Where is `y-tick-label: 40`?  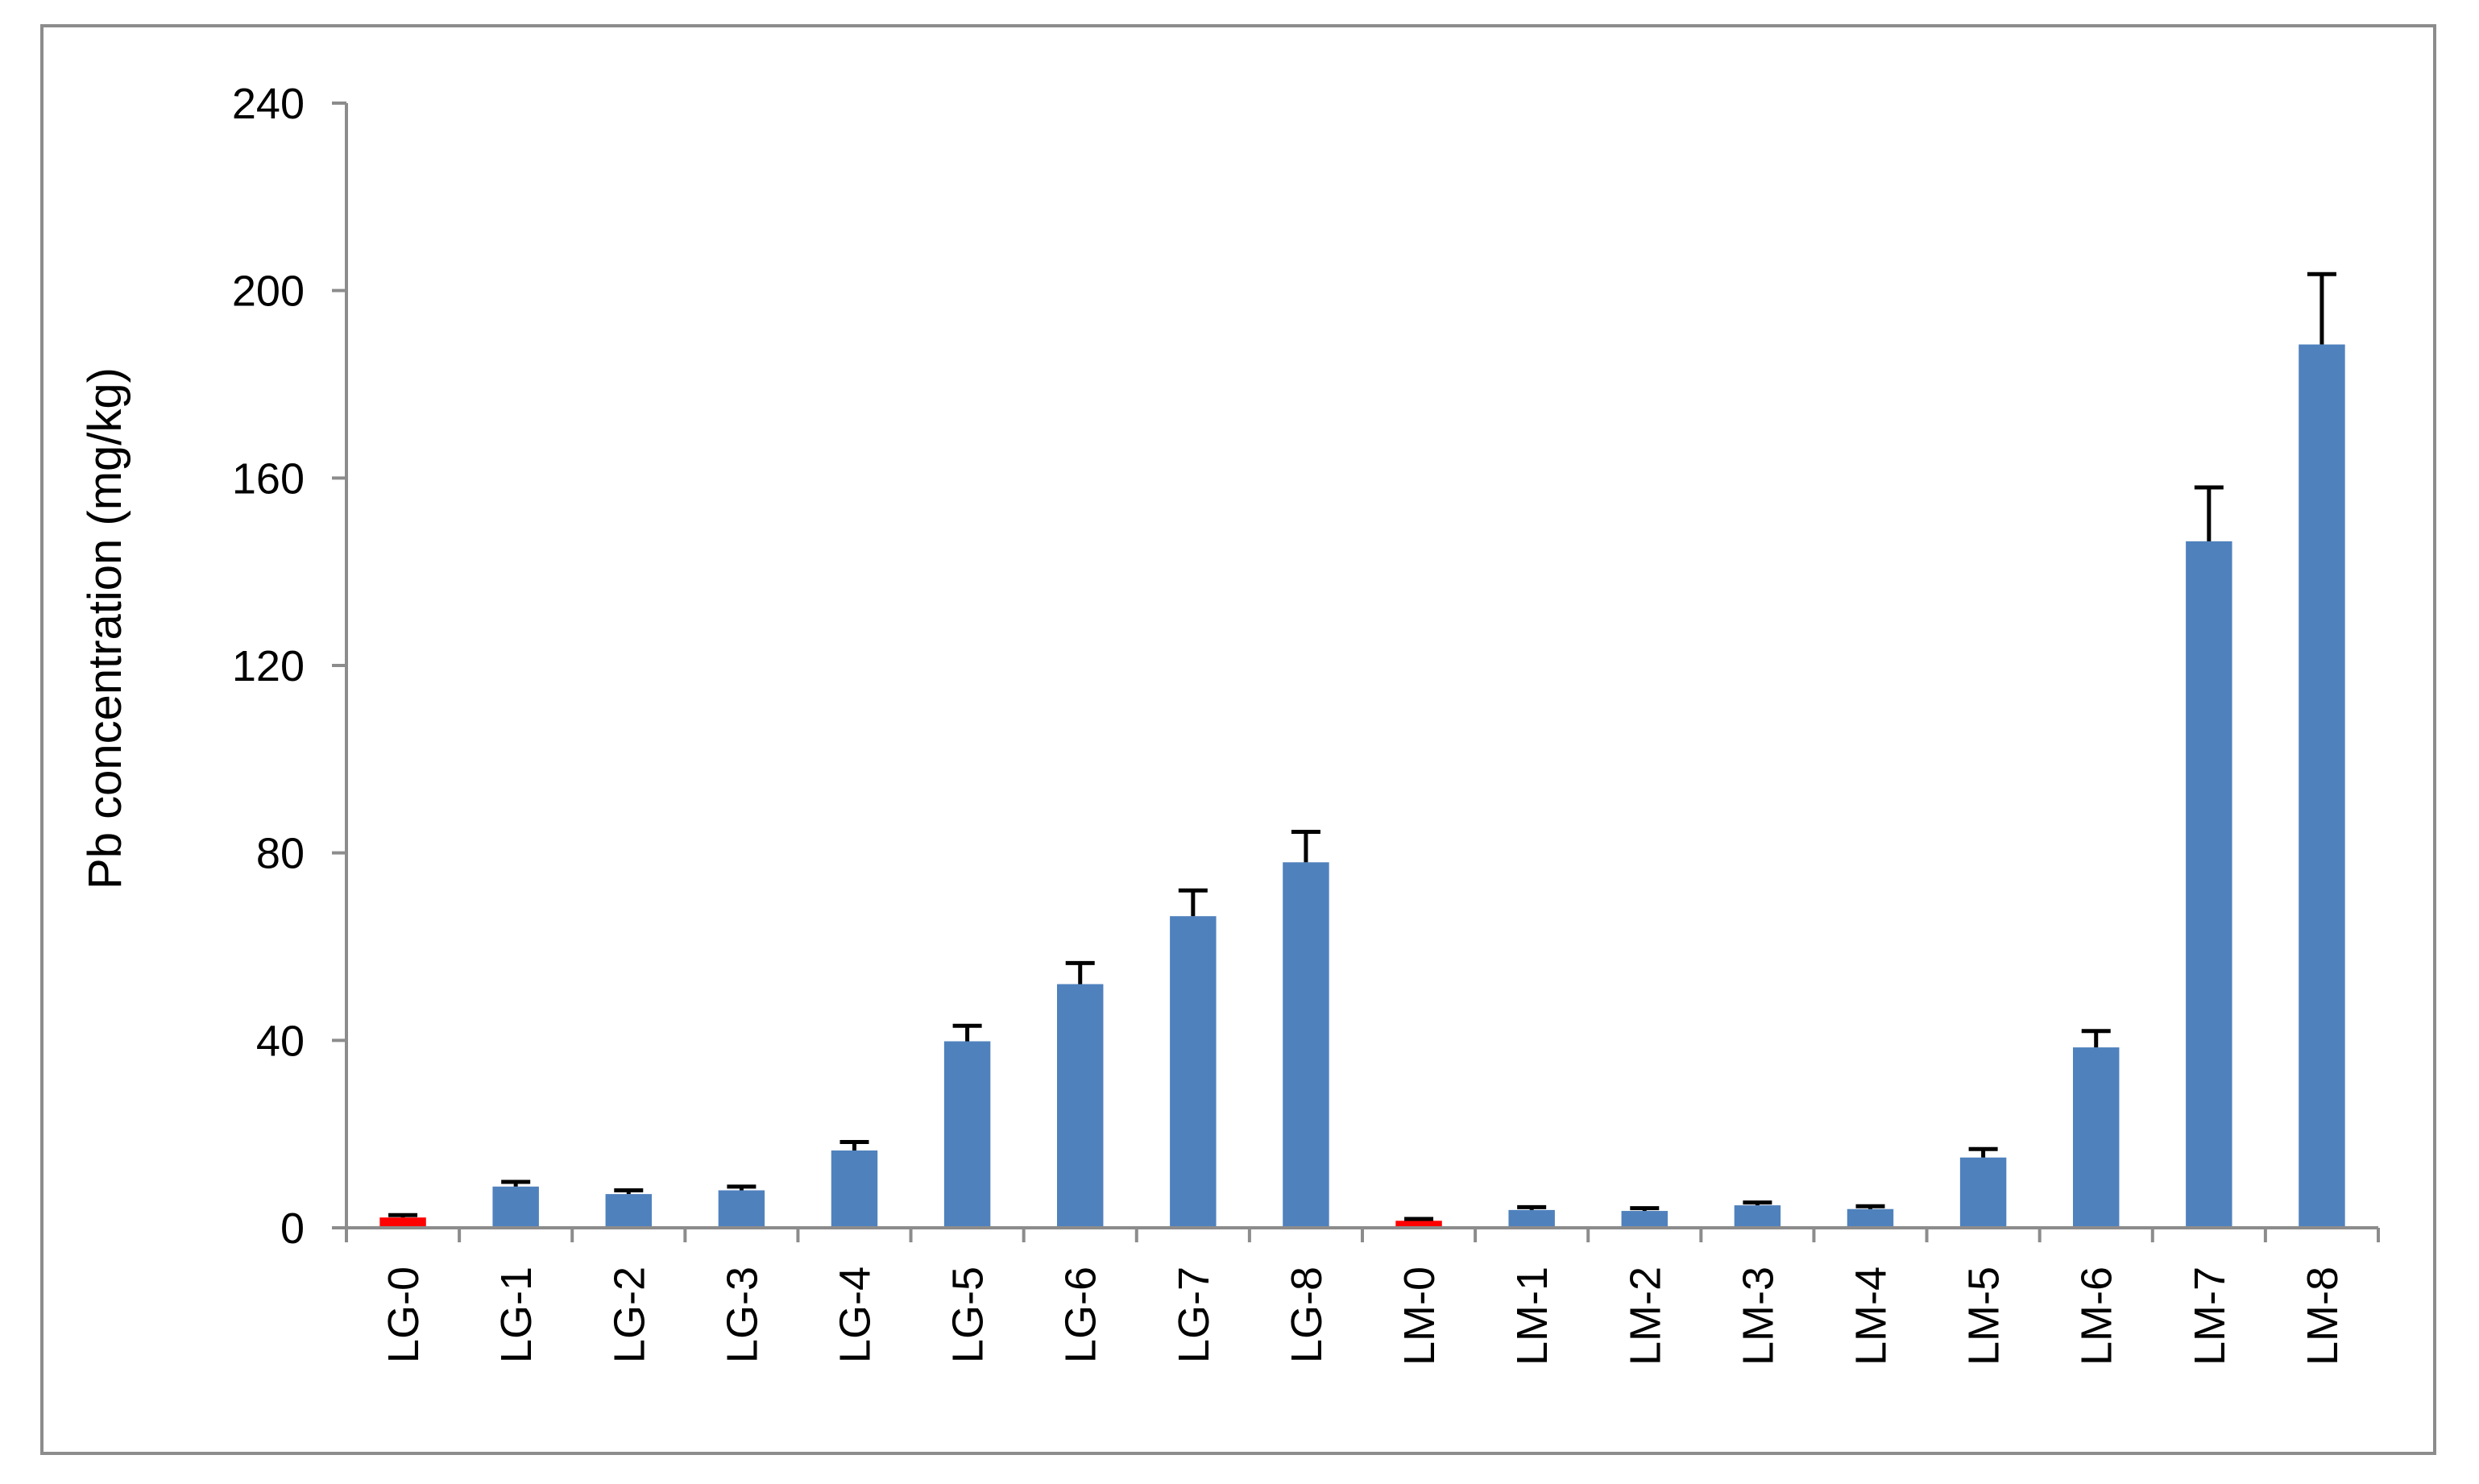
y-tick-label: 40 is located at coordinates (280, 1041).